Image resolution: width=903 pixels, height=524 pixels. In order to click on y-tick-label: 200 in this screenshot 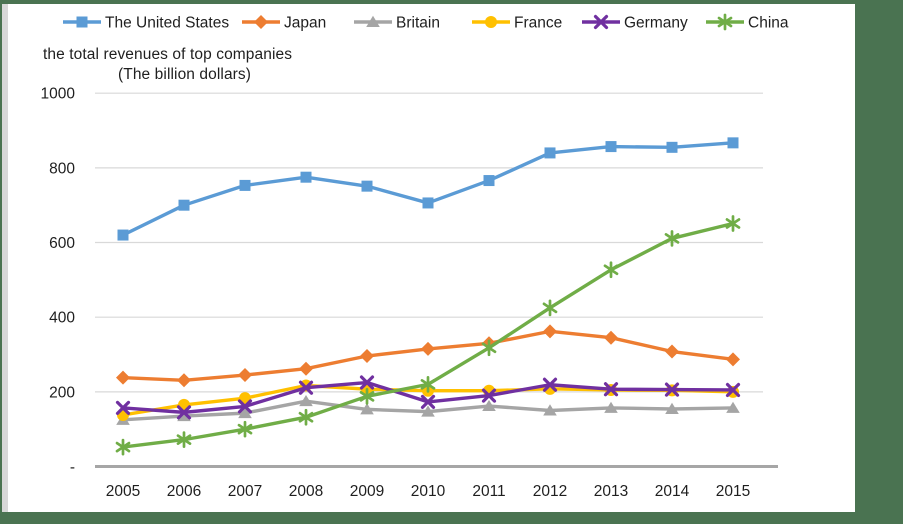, I will do `click(62, 392)`.